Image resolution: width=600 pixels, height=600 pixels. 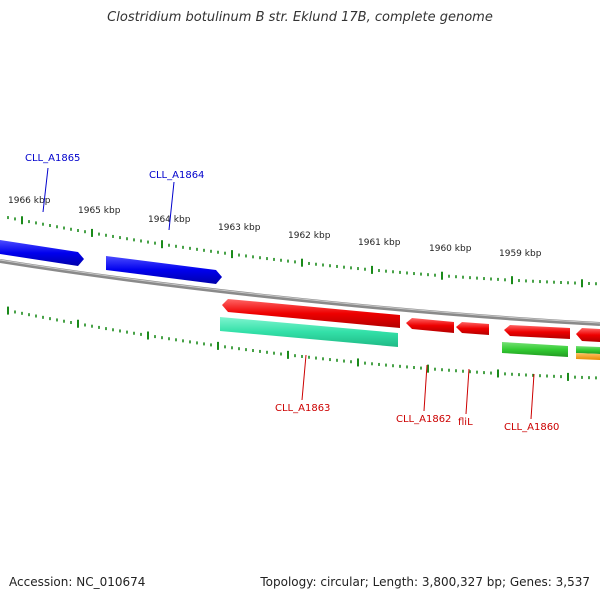 I want to click on forward-tick-track, so click(x=302, y=252).